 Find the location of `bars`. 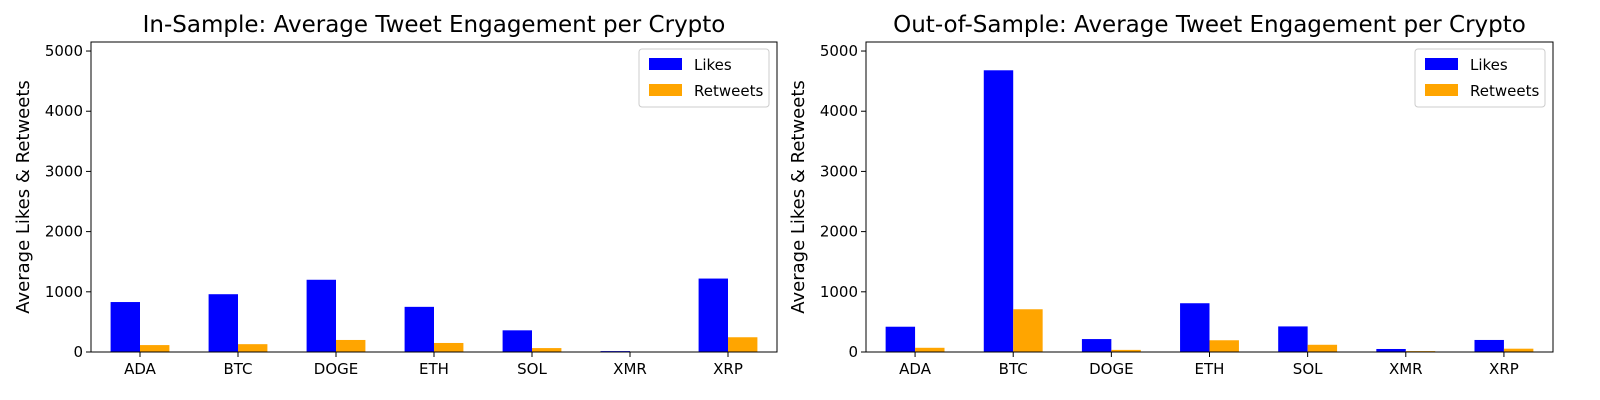

bars is located at coordinates (434, 315).